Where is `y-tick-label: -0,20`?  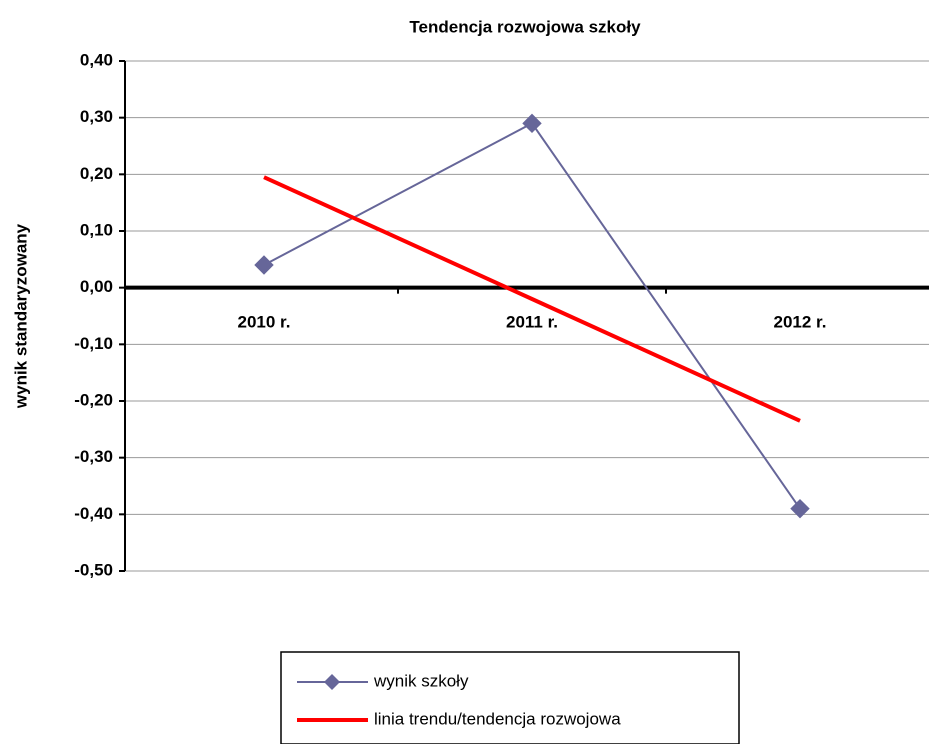 y-tick-label: -0,20 is located at coordinates (93, 399).